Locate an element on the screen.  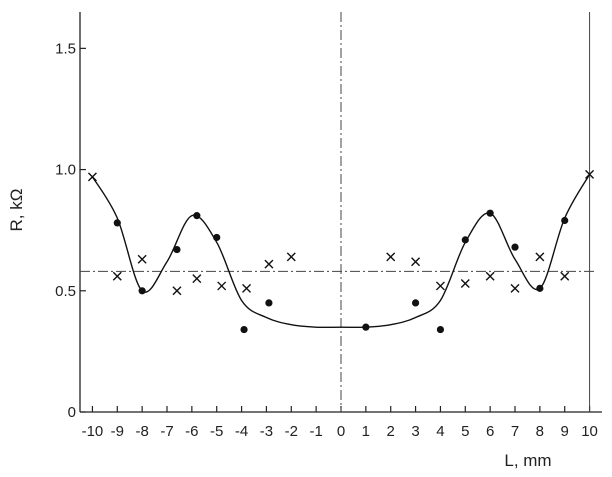
x-tick-label: -1 is located at coordinates (315, 431).